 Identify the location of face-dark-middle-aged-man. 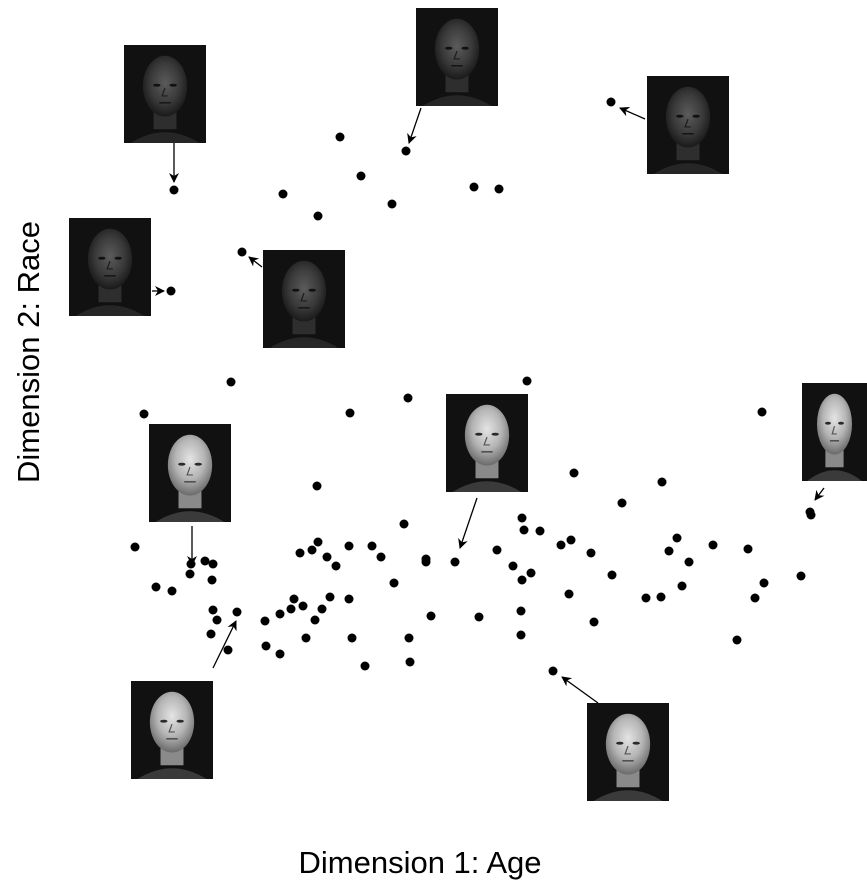
(452, 76).